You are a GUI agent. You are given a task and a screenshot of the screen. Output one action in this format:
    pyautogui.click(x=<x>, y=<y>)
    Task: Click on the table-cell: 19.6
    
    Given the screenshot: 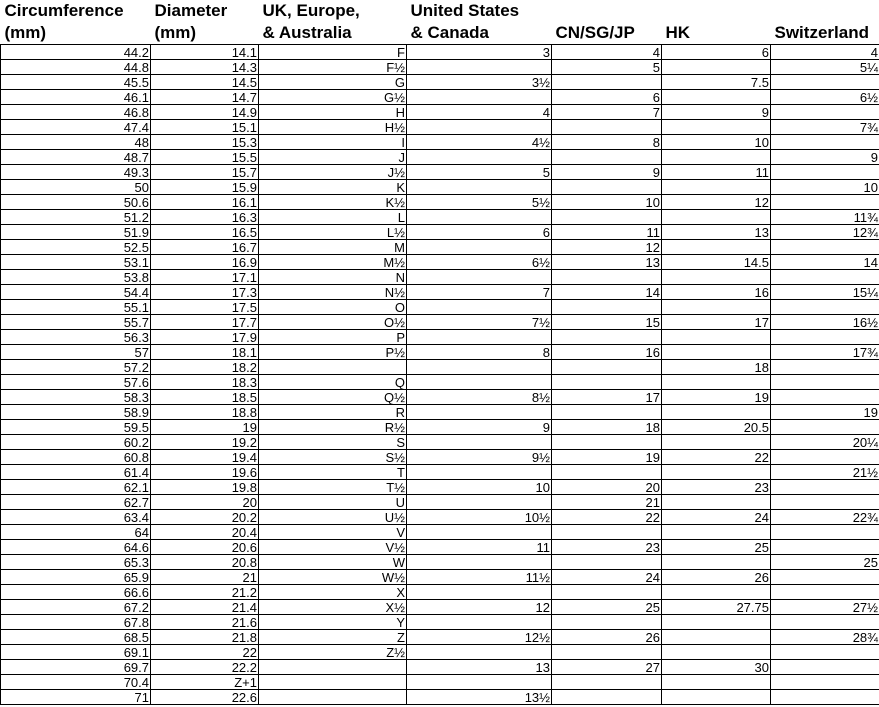 What is the action you would take?
    pyautogui.click(x=204, y=472)
    